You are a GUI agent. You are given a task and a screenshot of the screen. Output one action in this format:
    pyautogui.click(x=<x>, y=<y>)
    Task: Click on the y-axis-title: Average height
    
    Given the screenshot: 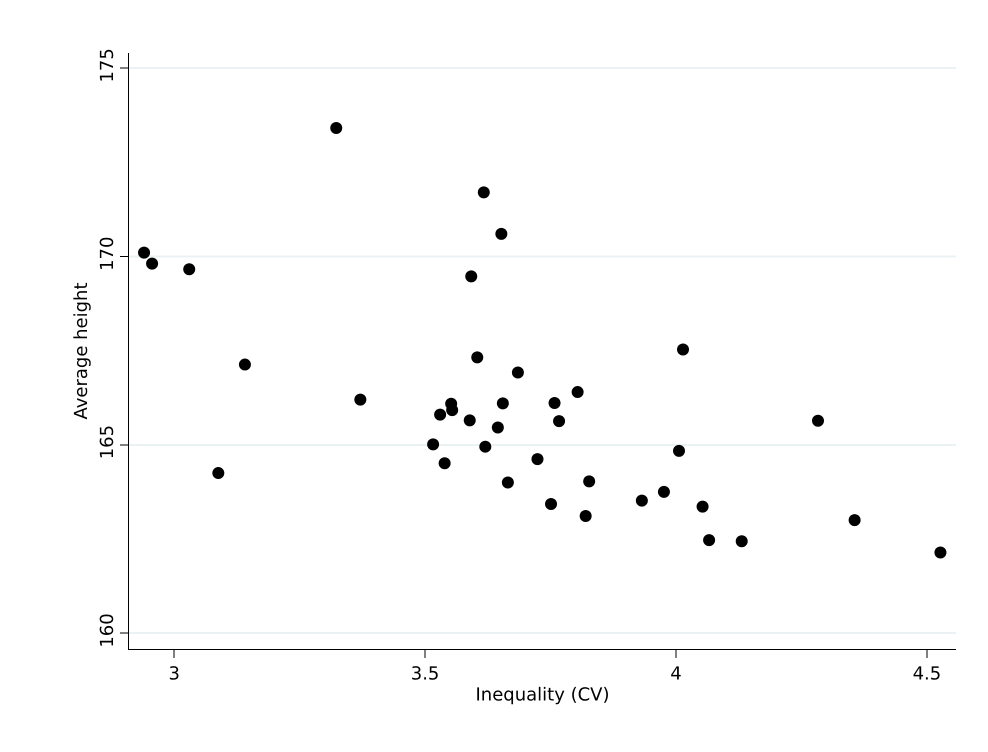 What is the action you would take?
    pyautogui.click(x=81, y=351)
    